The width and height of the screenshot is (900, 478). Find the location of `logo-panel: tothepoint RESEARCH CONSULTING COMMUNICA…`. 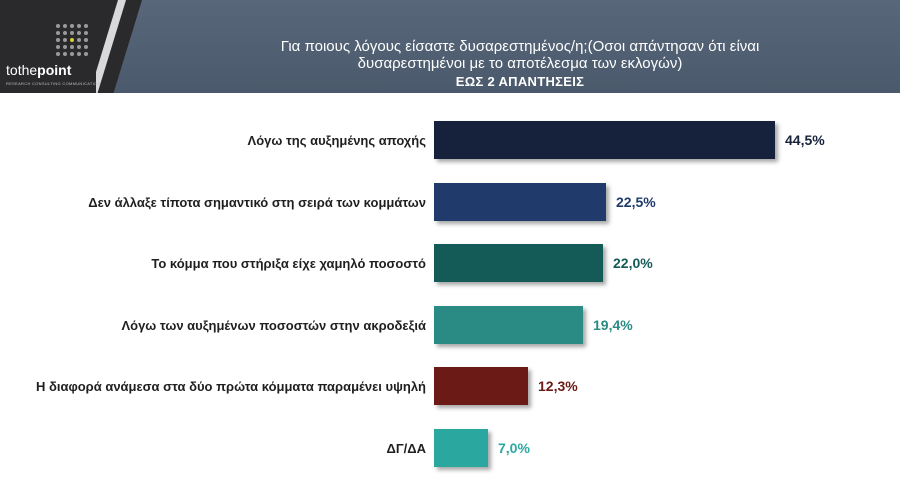

logo-panel: tothepoint RESEARCH CONSULTING COMMUNICA… is located at coordinates (50, 46).